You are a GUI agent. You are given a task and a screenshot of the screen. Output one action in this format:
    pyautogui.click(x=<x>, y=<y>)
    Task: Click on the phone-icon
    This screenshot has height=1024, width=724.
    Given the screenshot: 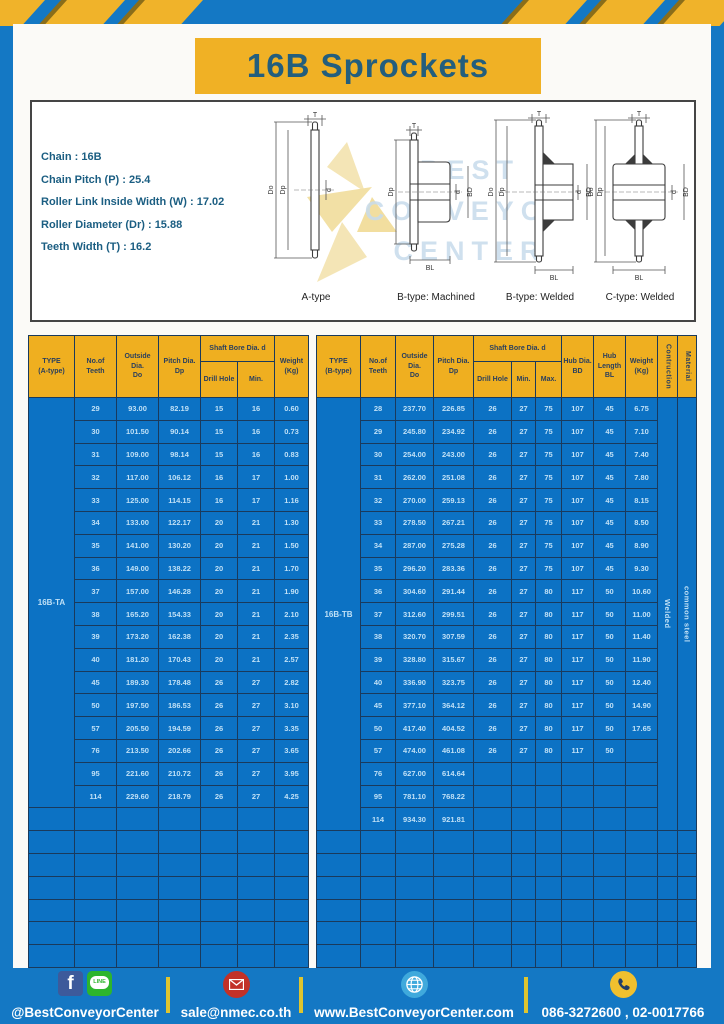 What is the action you would take?
    pyautogui.click(x=623, y=984)
    